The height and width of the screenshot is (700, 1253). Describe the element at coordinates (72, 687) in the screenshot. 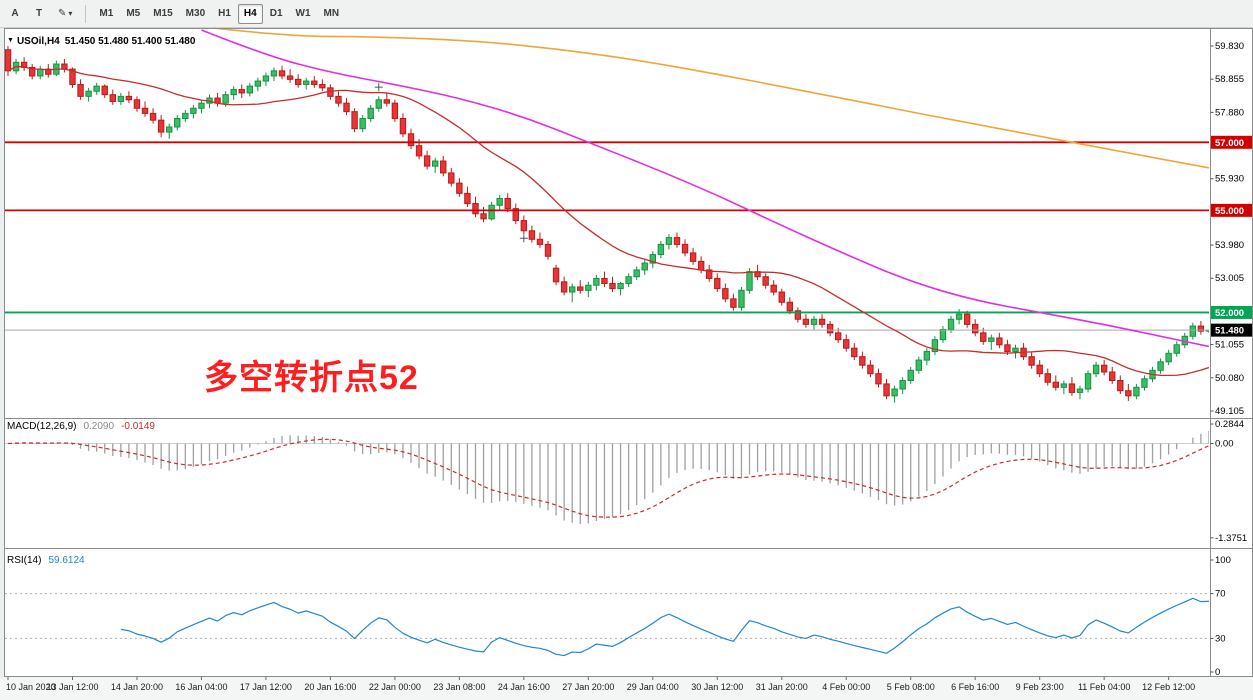

I see `svg-text: 13 Jan 12:00` at that location.